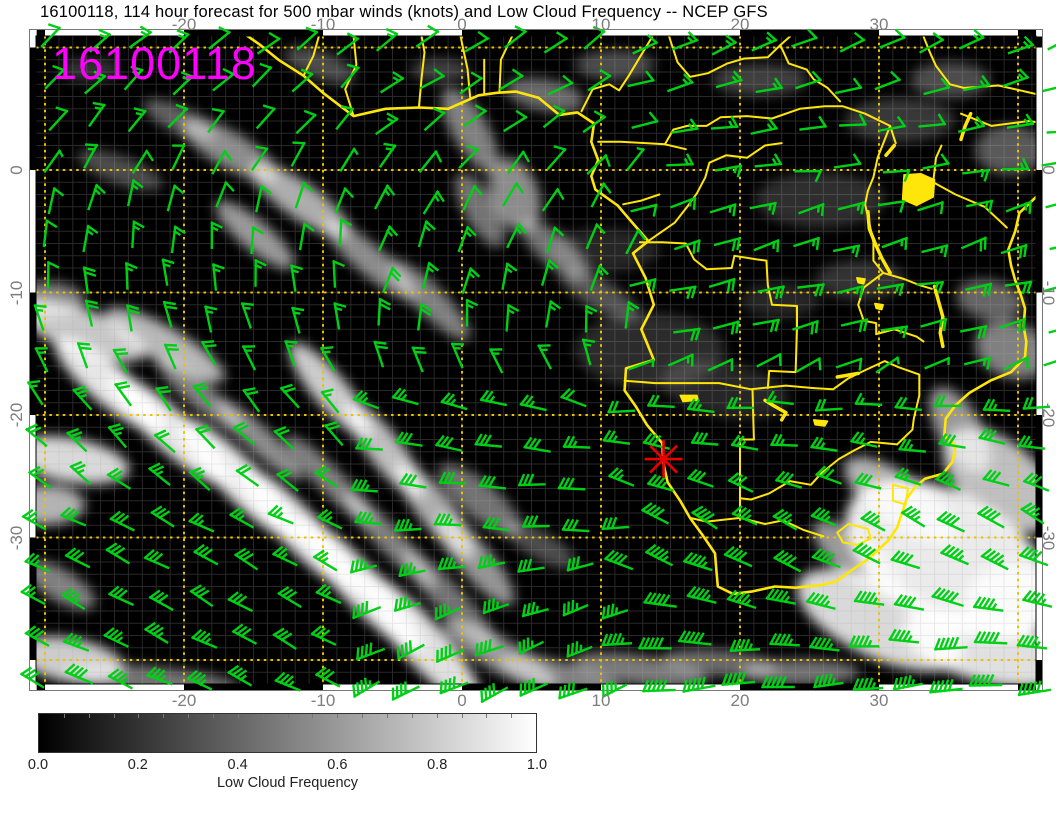 The width and height of the screenshot is (1056, 816). Describe the element at coordinates (16, 415) in the screenshot. I see `lat-tick-label-left: -20` at that location.